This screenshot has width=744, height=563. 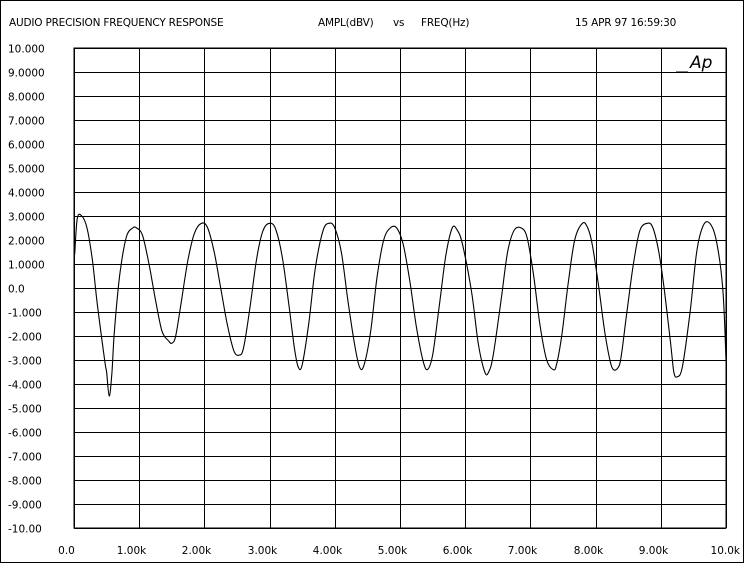 What do you see at coordinates (66, 551) in the screenshot?
I see `x-tick-label: 0.0` at bounding box center [66, 551].